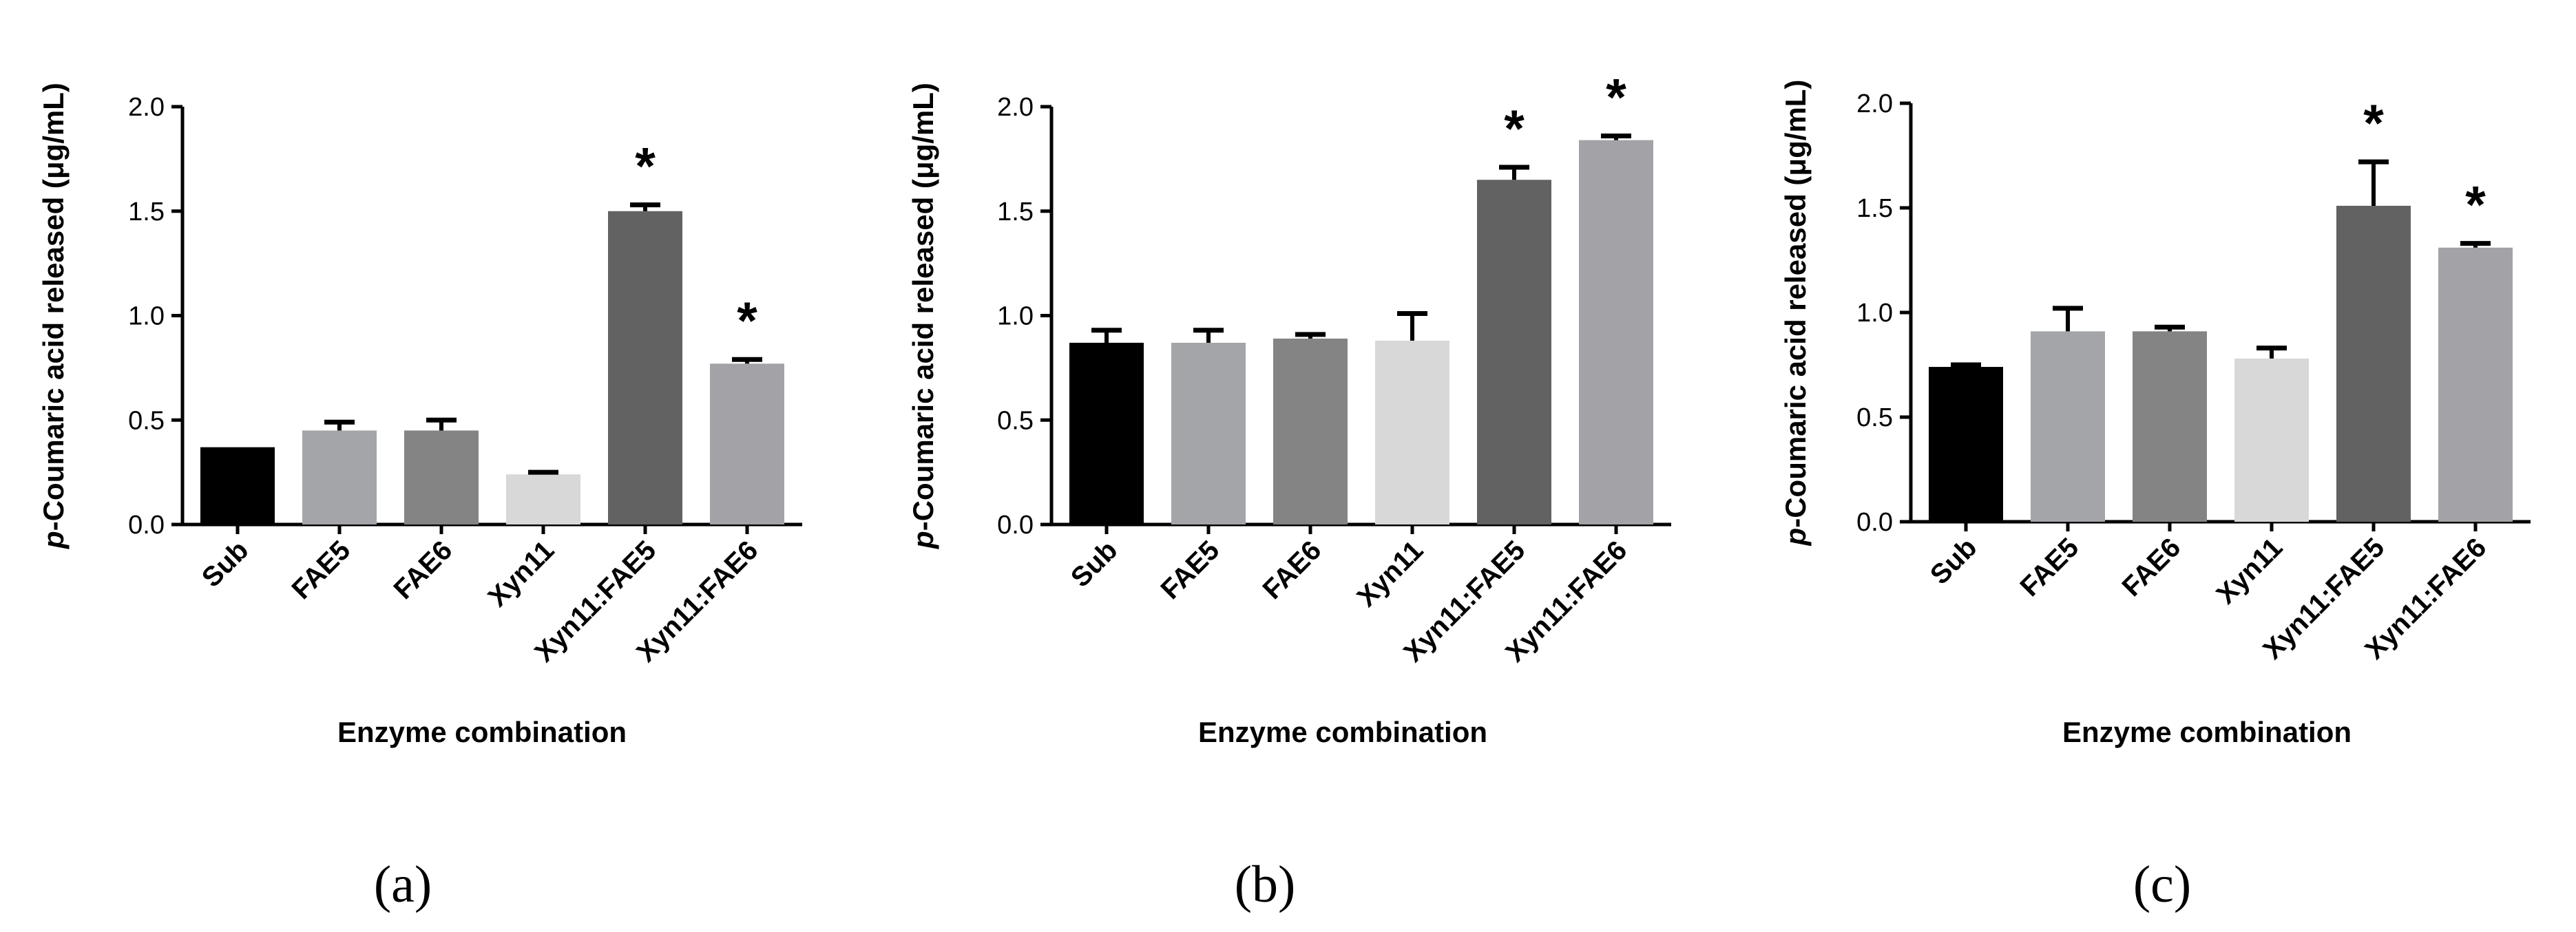 This screenshot has height=932, width=2576. I want to click on panel-label: (a), so click(403, 884).